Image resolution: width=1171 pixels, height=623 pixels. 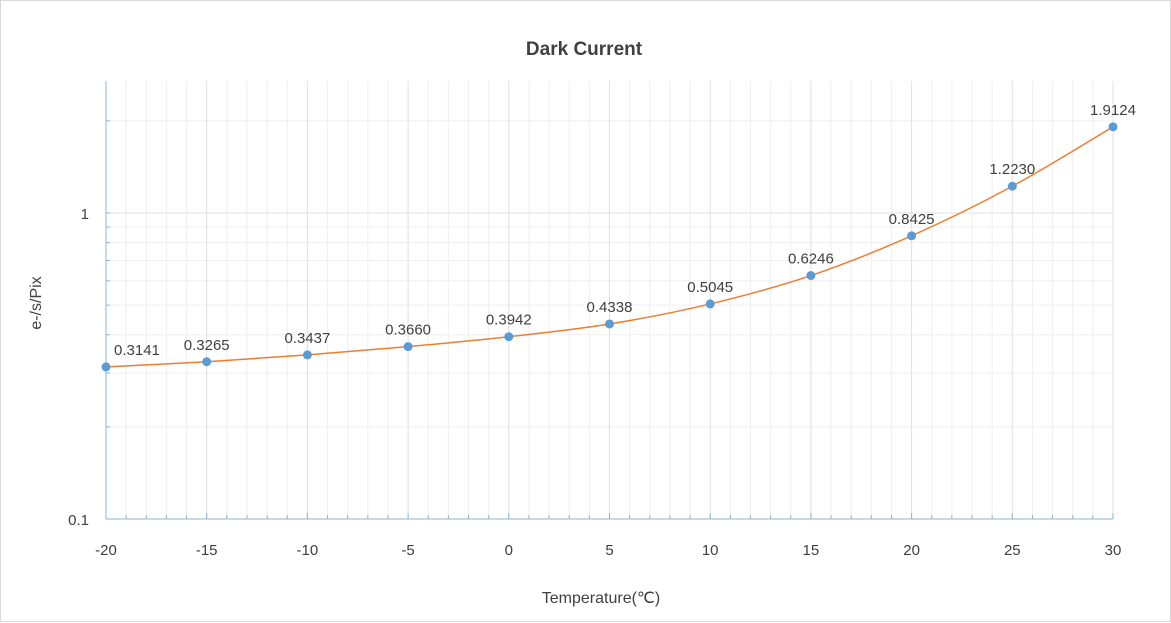 I want to click on data-label: 1.2230, so click(x=1012, y=169).